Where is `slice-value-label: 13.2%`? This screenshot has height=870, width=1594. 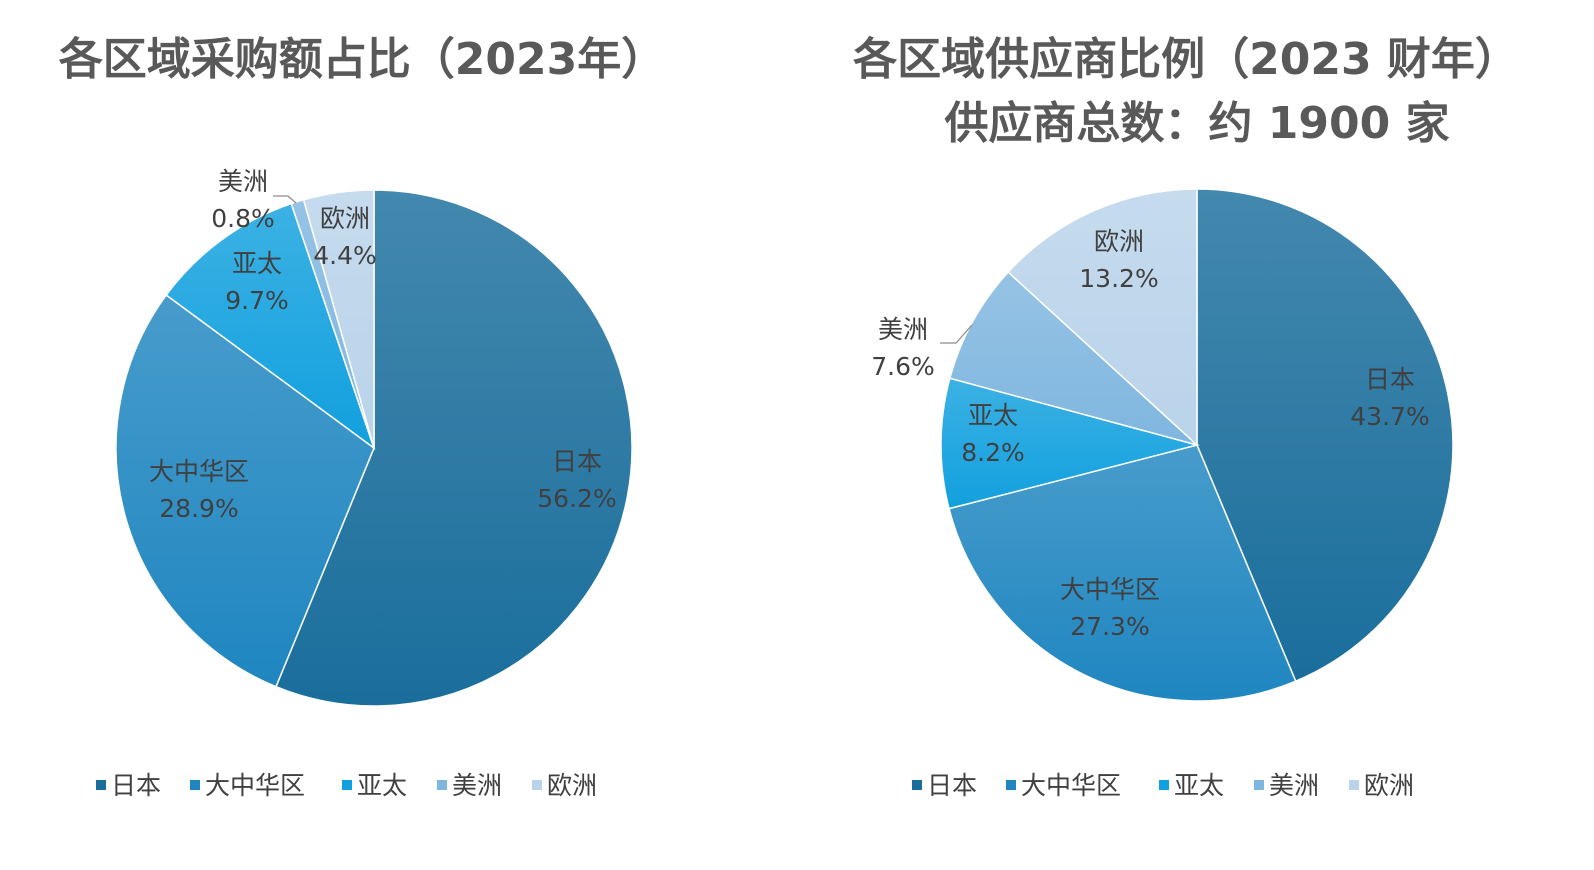
slice-value-label: 13.2% is located at coordinates (1118, 278).